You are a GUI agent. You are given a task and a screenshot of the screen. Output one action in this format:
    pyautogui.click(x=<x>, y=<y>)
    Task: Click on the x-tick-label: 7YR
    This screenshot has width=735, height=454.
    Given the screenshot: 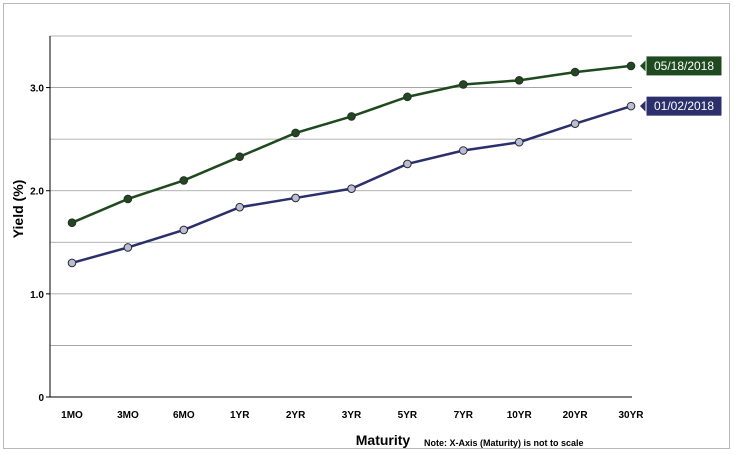 What is the action you would take?
    pyautogui.click(x=464, y=415)
    